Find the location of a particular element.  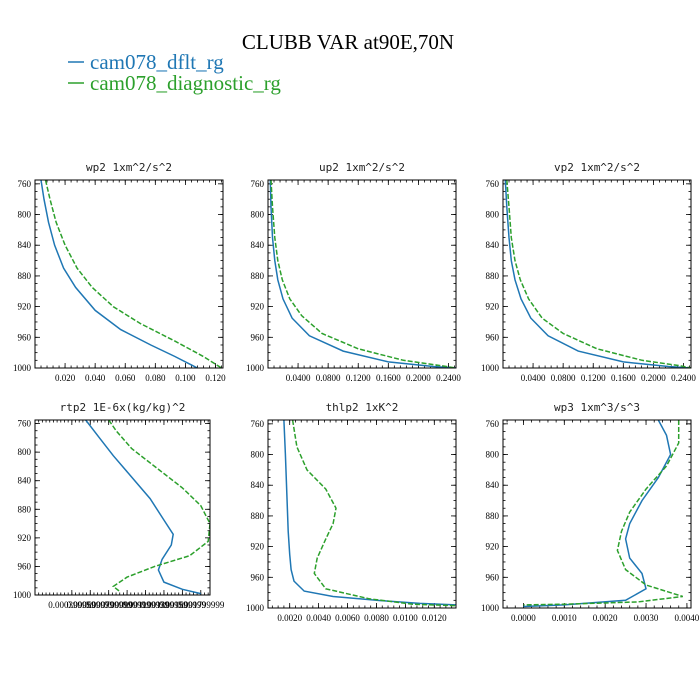

x-tick-label: 0.000799999 is located at coordinates (109, 605).